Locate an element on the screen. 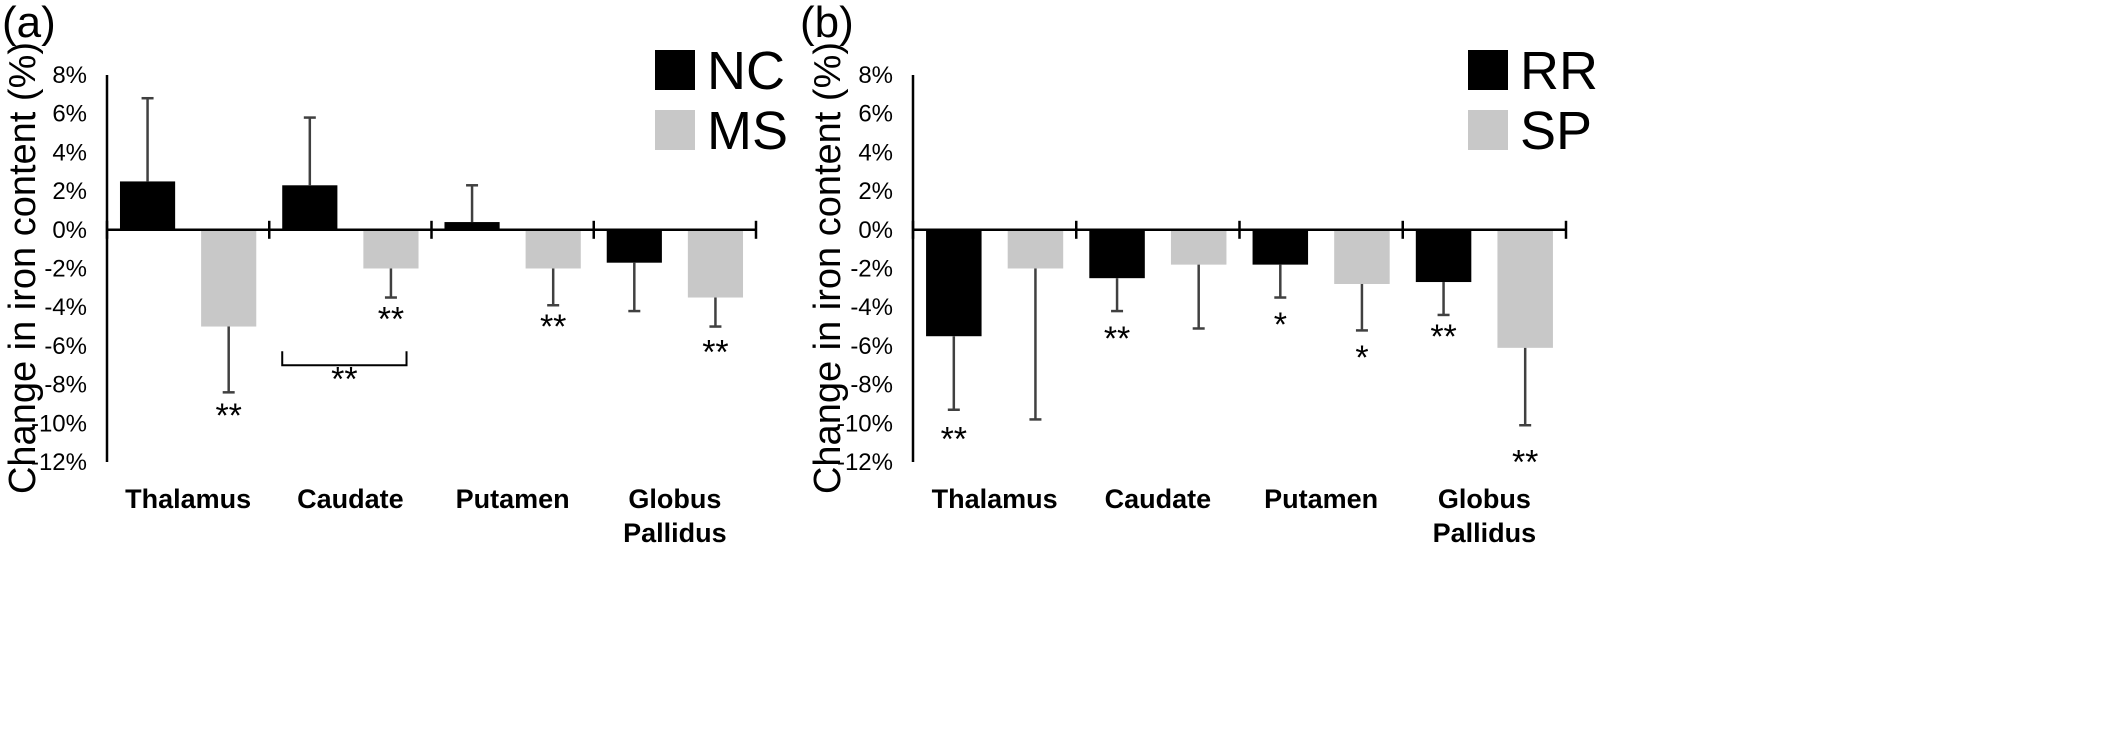 This screenshot has width=2128, height=730. legend-label-sp: SP is located at coordinates (1556, 131).